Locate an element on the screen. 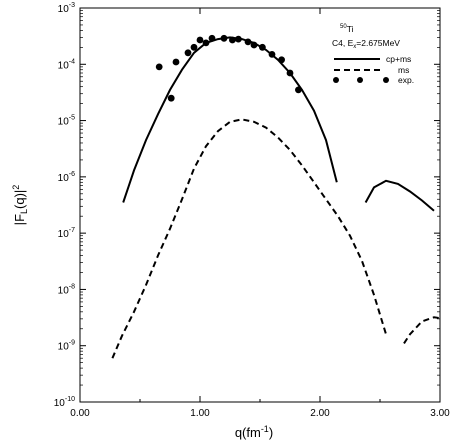 The height and width of the screenshot is (445, 454). series-cp-ms-curve is located at coordinates (399, 195).